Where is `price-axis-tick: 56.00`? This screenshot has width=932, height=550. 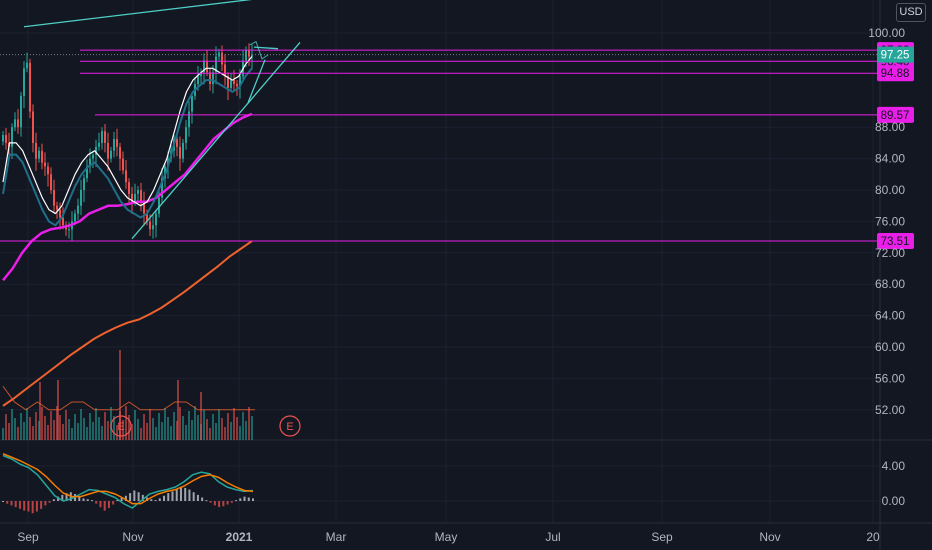 price-axis-tick: 56.00 is located at coordinates (890, 378).